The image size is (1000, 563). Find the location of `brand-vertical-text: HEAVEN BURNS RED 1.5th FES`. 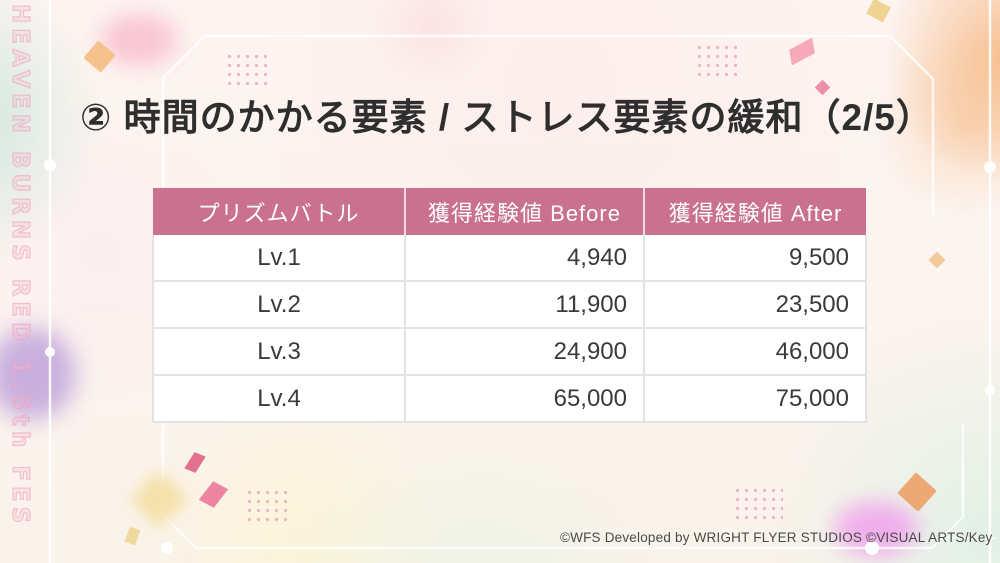

brand-vertical-text: HEAVEN BURNS RED 1.5th FES is located at coordinates (19, 266).